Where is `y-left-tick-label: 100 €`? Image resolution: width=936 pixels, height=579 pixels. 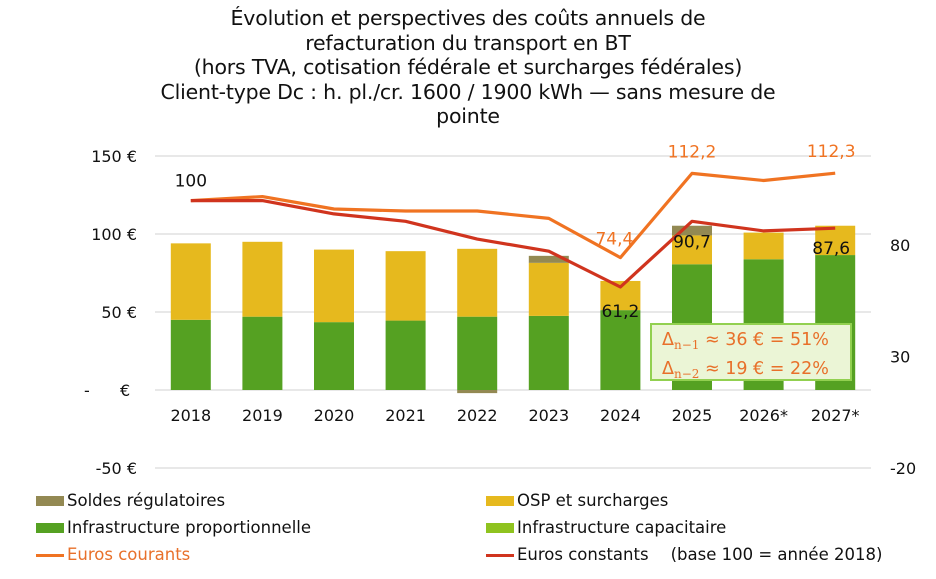 y-left-tick-label: 100 € is located at coordinates (114, 234).